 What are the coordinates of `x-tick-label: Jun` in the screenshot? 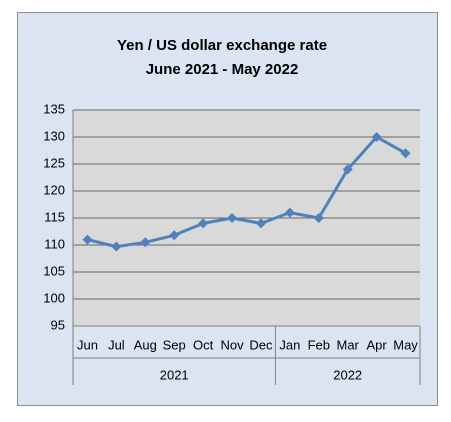 It's located at (87, 344).